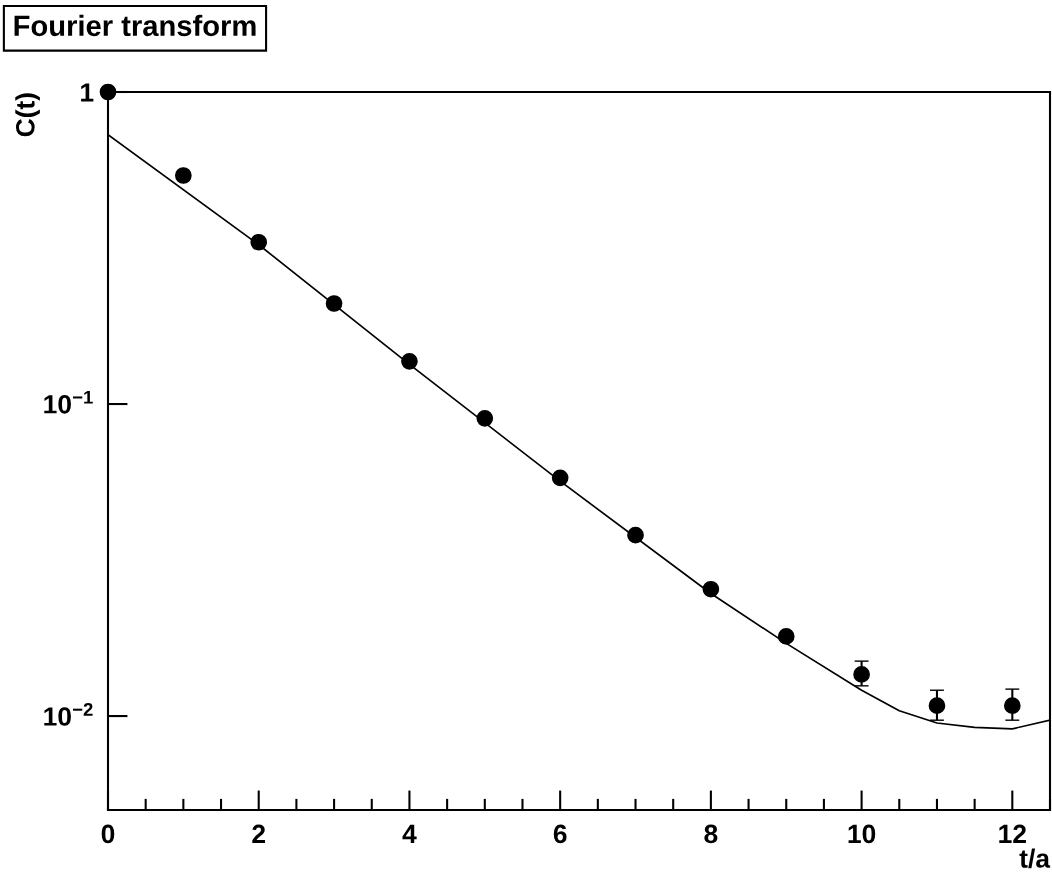 This screenshot has width=1052, height=885. What do you see at coordinates (711, 834) in the screenshot?
I see `x-tick-label: 8` at bounding box center [711, 834].